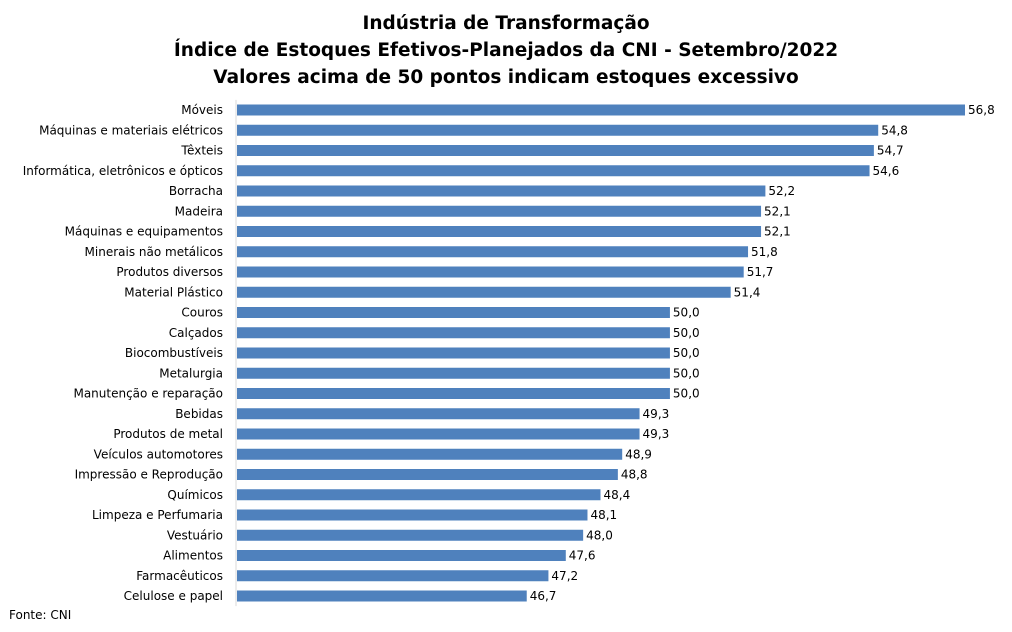  What do you see at coordinates (193, 556) in the screenshot?
I see `category-label: Alimentos` at bounding box center [193, 556].